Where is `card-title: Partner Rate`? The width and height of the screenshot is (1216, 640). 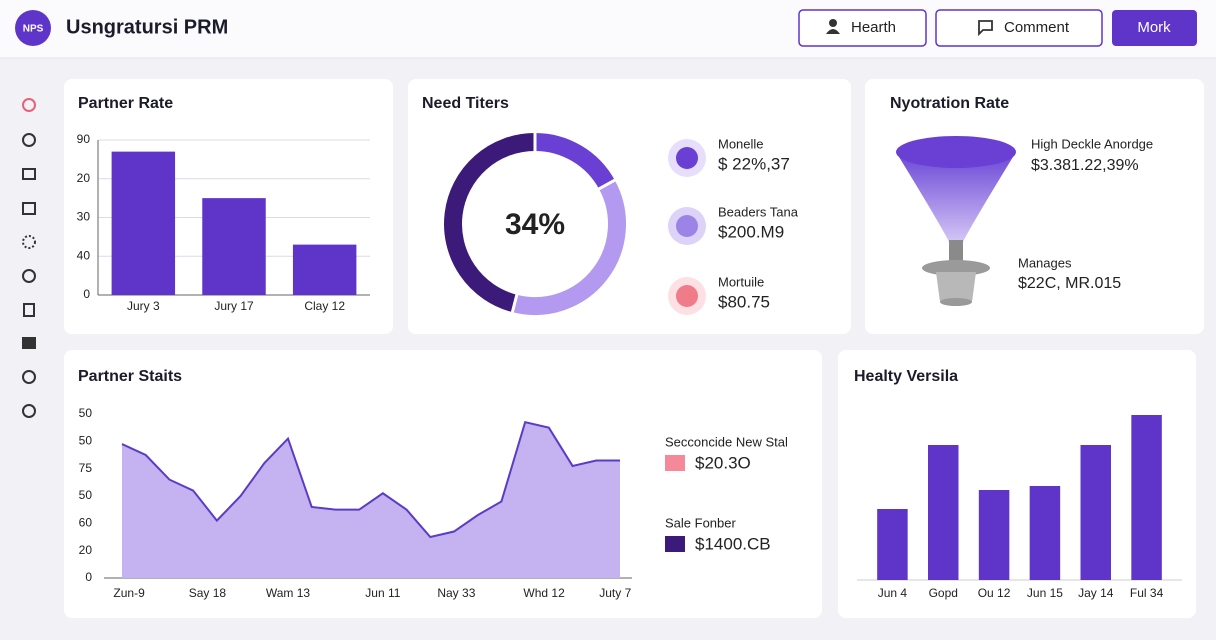
card-title: Partner Rate is located at coordinates (125, 103).